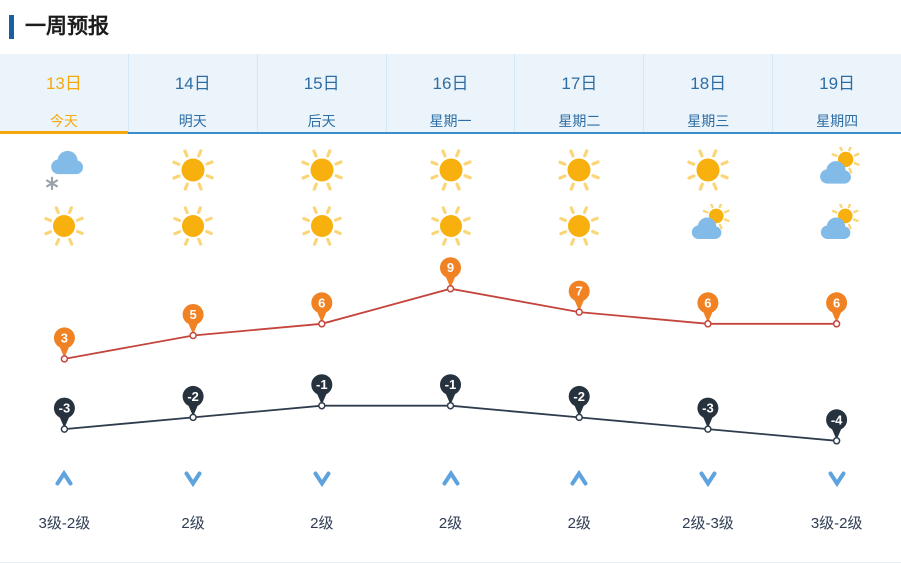  What do you see at coordinates (450, 267) in the screenshot?
I see `svg-text: 9` at bounding box center [450, 267].